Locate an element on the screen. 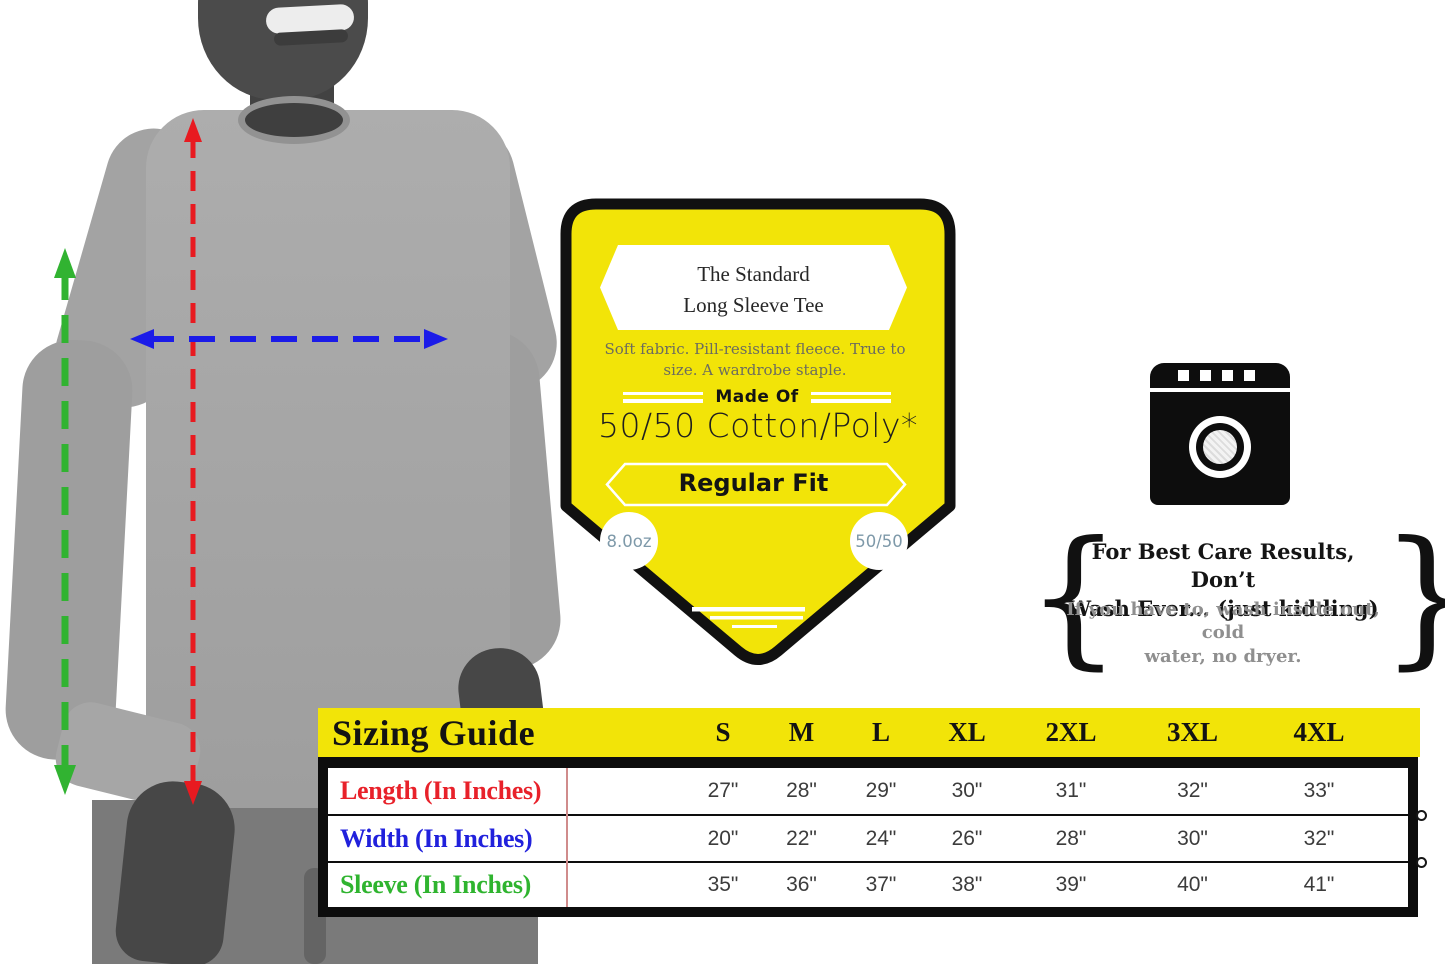 The width and height of the screenshot is (1445, 964). shirt-collar is located at coordinates (294, 120).